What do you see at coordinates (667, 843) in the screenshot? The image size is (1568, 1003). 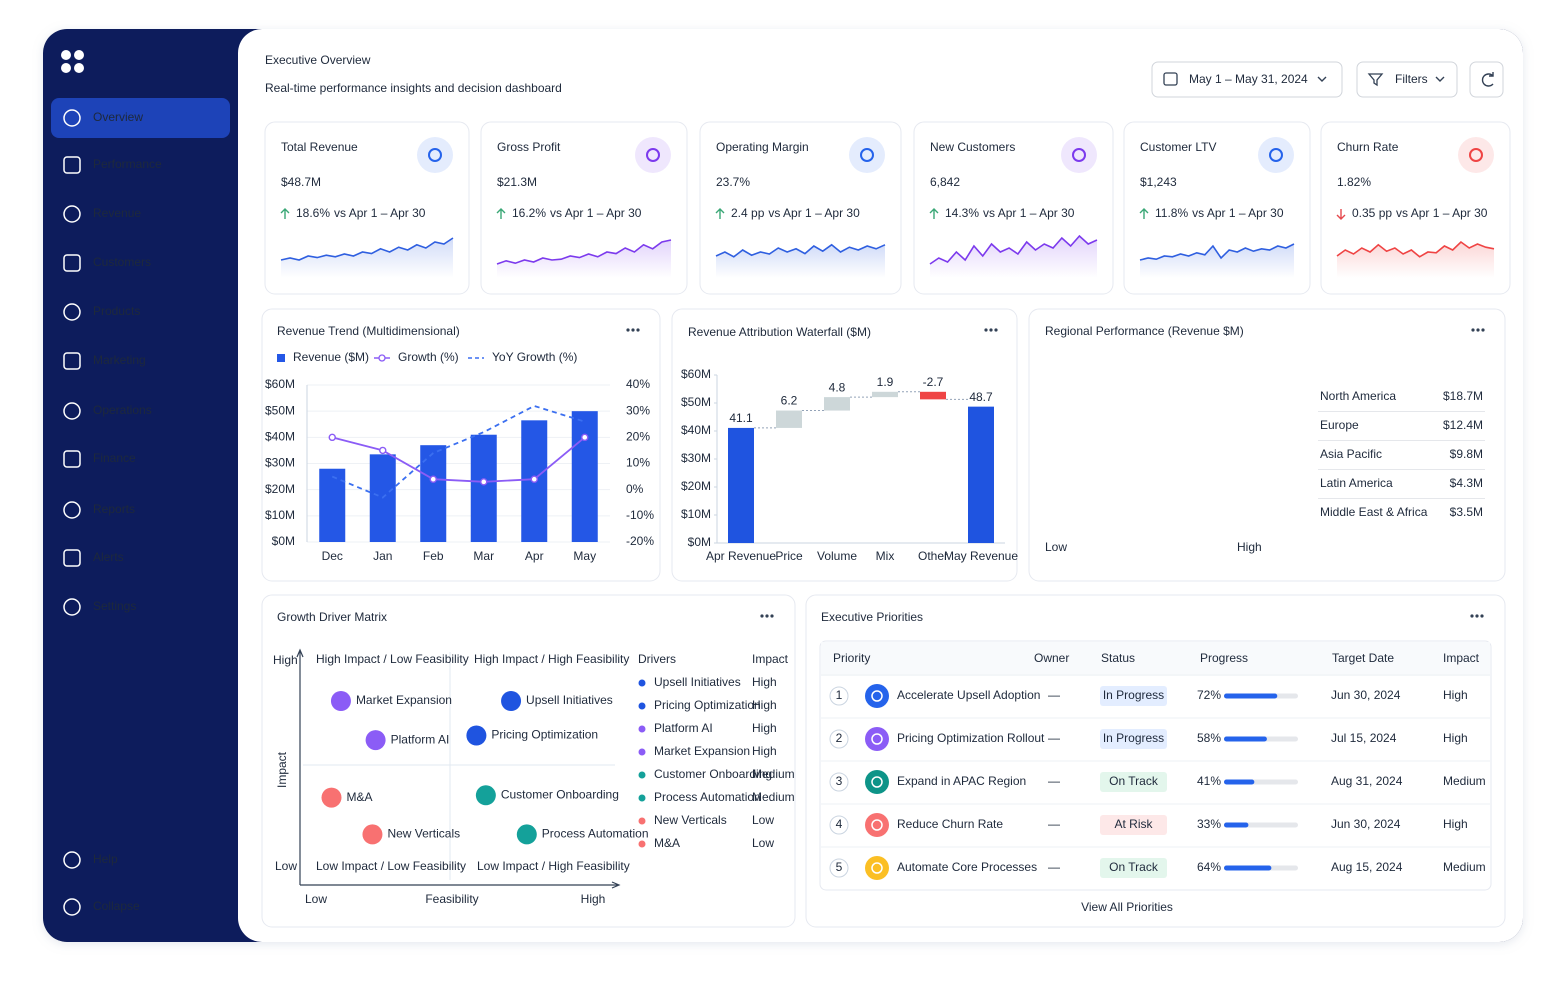 I see `driver-name: M&A` at bounding box center [667, 843].